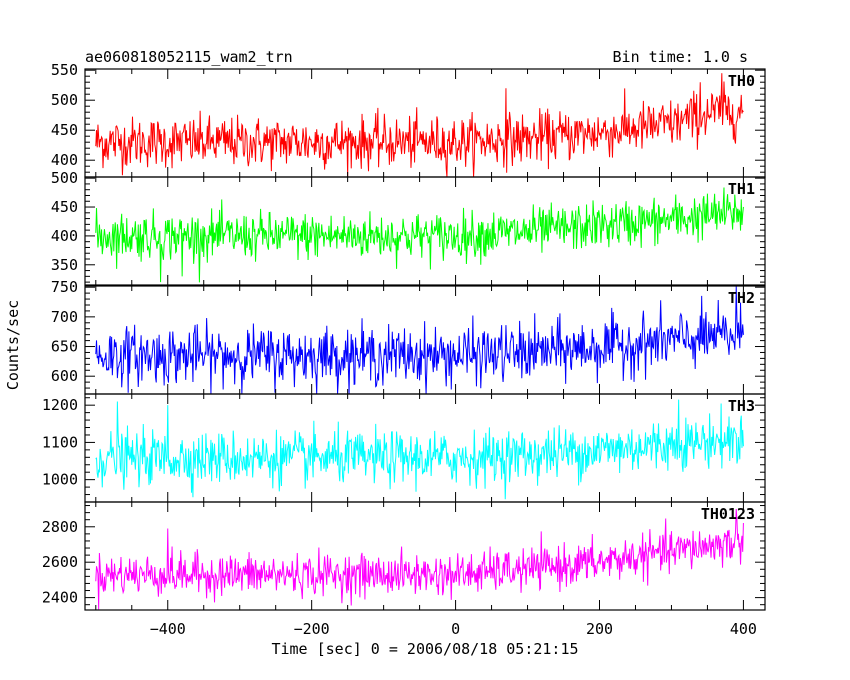 Image resolution: width=850 pixels, height=680 pixels. I want to click on y-axis-label: Counts/sec, so click(13, 345).